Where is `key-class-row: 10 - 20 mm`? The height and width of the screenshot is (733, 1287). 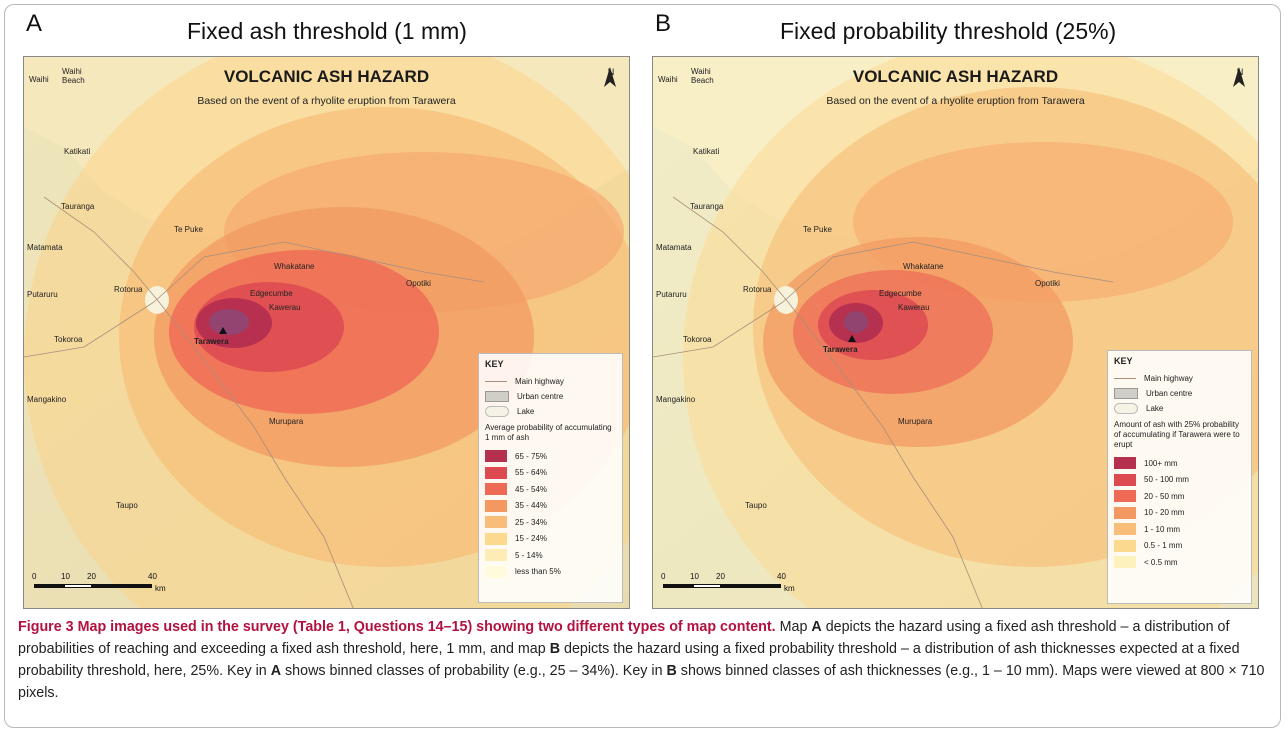
key-class-row: 10 - 20 mm is located at coordinates (1179, 513).